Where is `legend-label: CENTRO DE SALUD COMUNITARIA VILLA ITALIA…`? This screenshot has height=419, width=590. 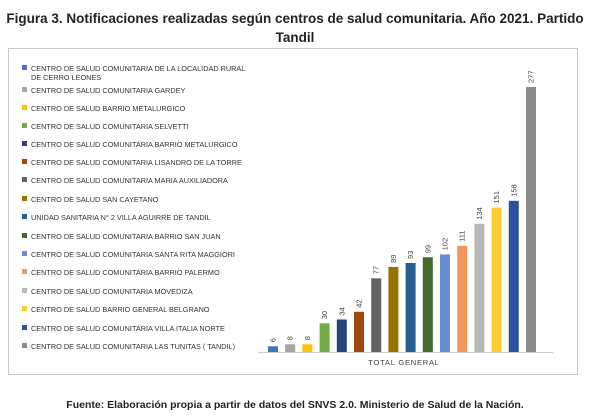
legend-label: CENTRO DE SALUD COMUNITARIA VILLA ITALIA… is located at coordinates (128, 328).